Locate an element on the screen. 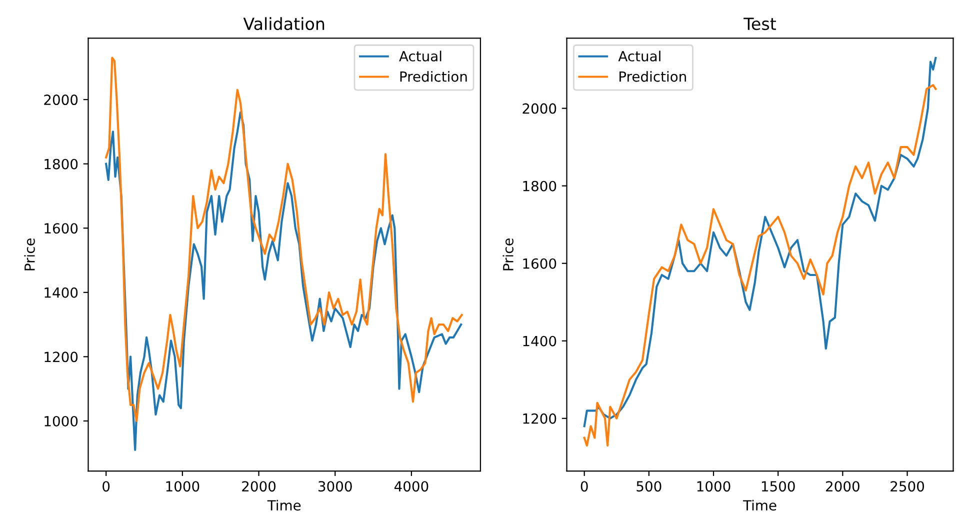  x-tick-label: 500 is located at coordinates (649, 486).